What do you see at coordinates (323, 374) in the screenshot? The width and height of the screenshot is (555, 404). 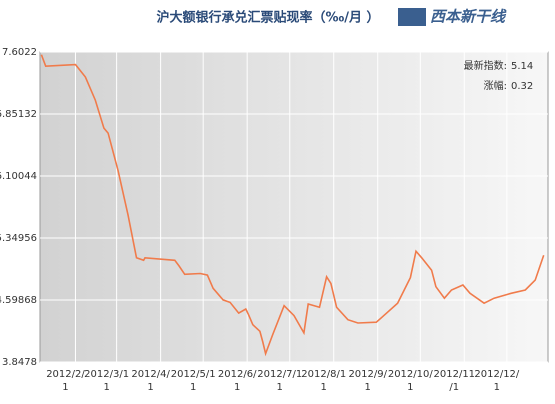 I see `x-tick-label: 2012/8/1` at bounding box center [323, 374].